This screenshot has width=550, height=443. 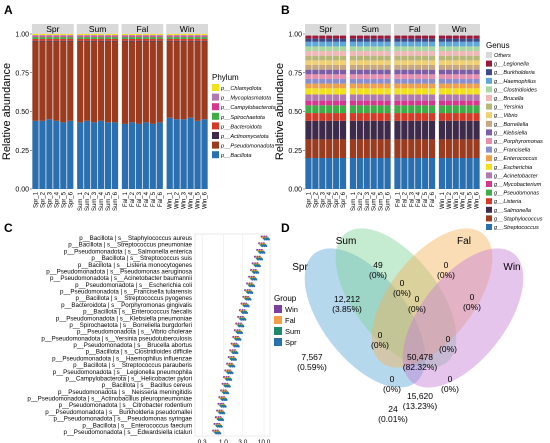 What do you see at coordinates (518, 219) in the screenshot?
I see `legend-label: g__Staphylococcus` at bounding box center [518, 219].